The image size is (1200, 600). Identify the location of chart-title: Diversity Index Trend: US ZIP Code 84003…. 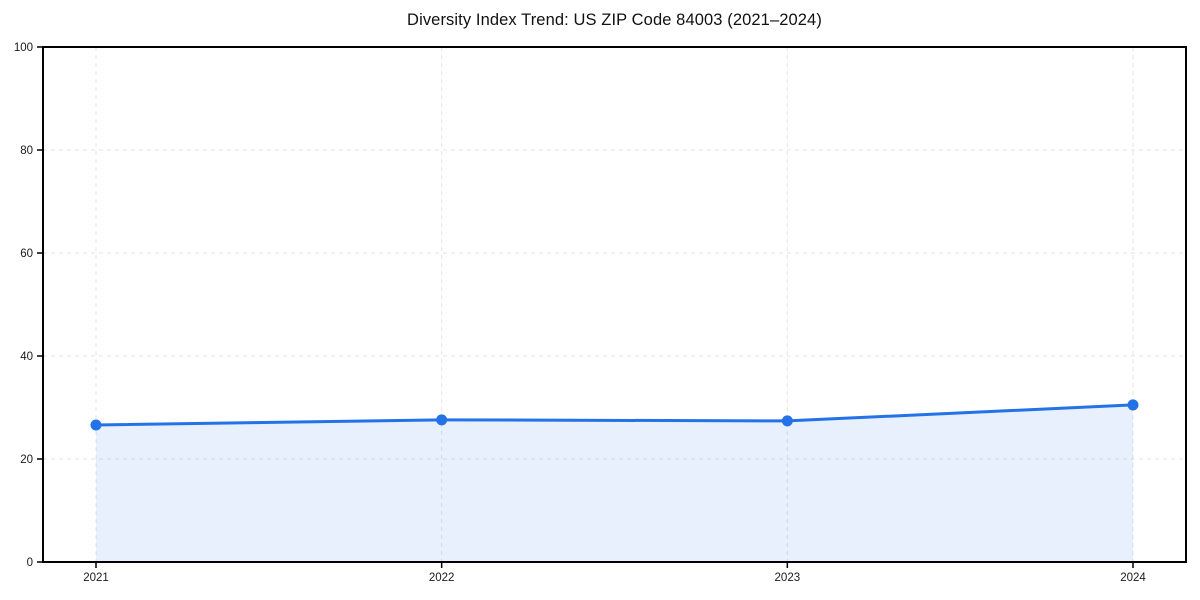
(614, 20).